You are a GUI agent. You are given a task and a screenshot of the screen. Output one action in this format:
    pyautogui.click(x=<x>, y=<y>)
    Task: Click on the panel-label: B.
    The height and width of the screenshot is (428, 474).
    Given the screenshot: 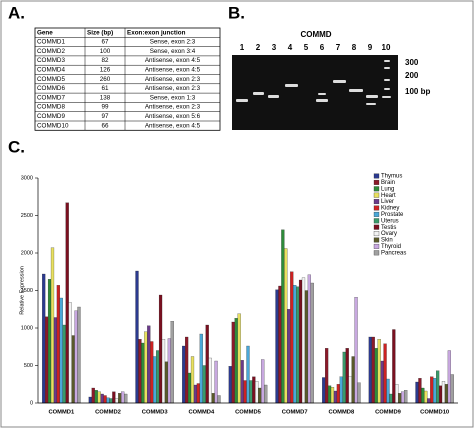 What is the action you would take?
    pyautogui.click(x=236, y=12)
    